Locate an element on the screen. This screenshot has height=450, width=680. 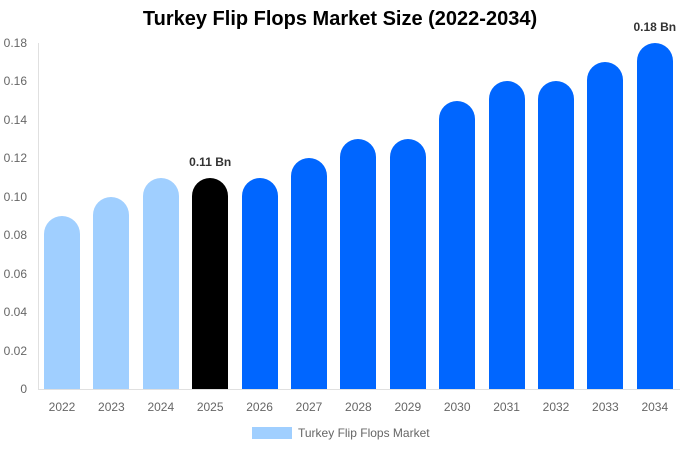
x-axis-line is located at coordinates (359, 389).